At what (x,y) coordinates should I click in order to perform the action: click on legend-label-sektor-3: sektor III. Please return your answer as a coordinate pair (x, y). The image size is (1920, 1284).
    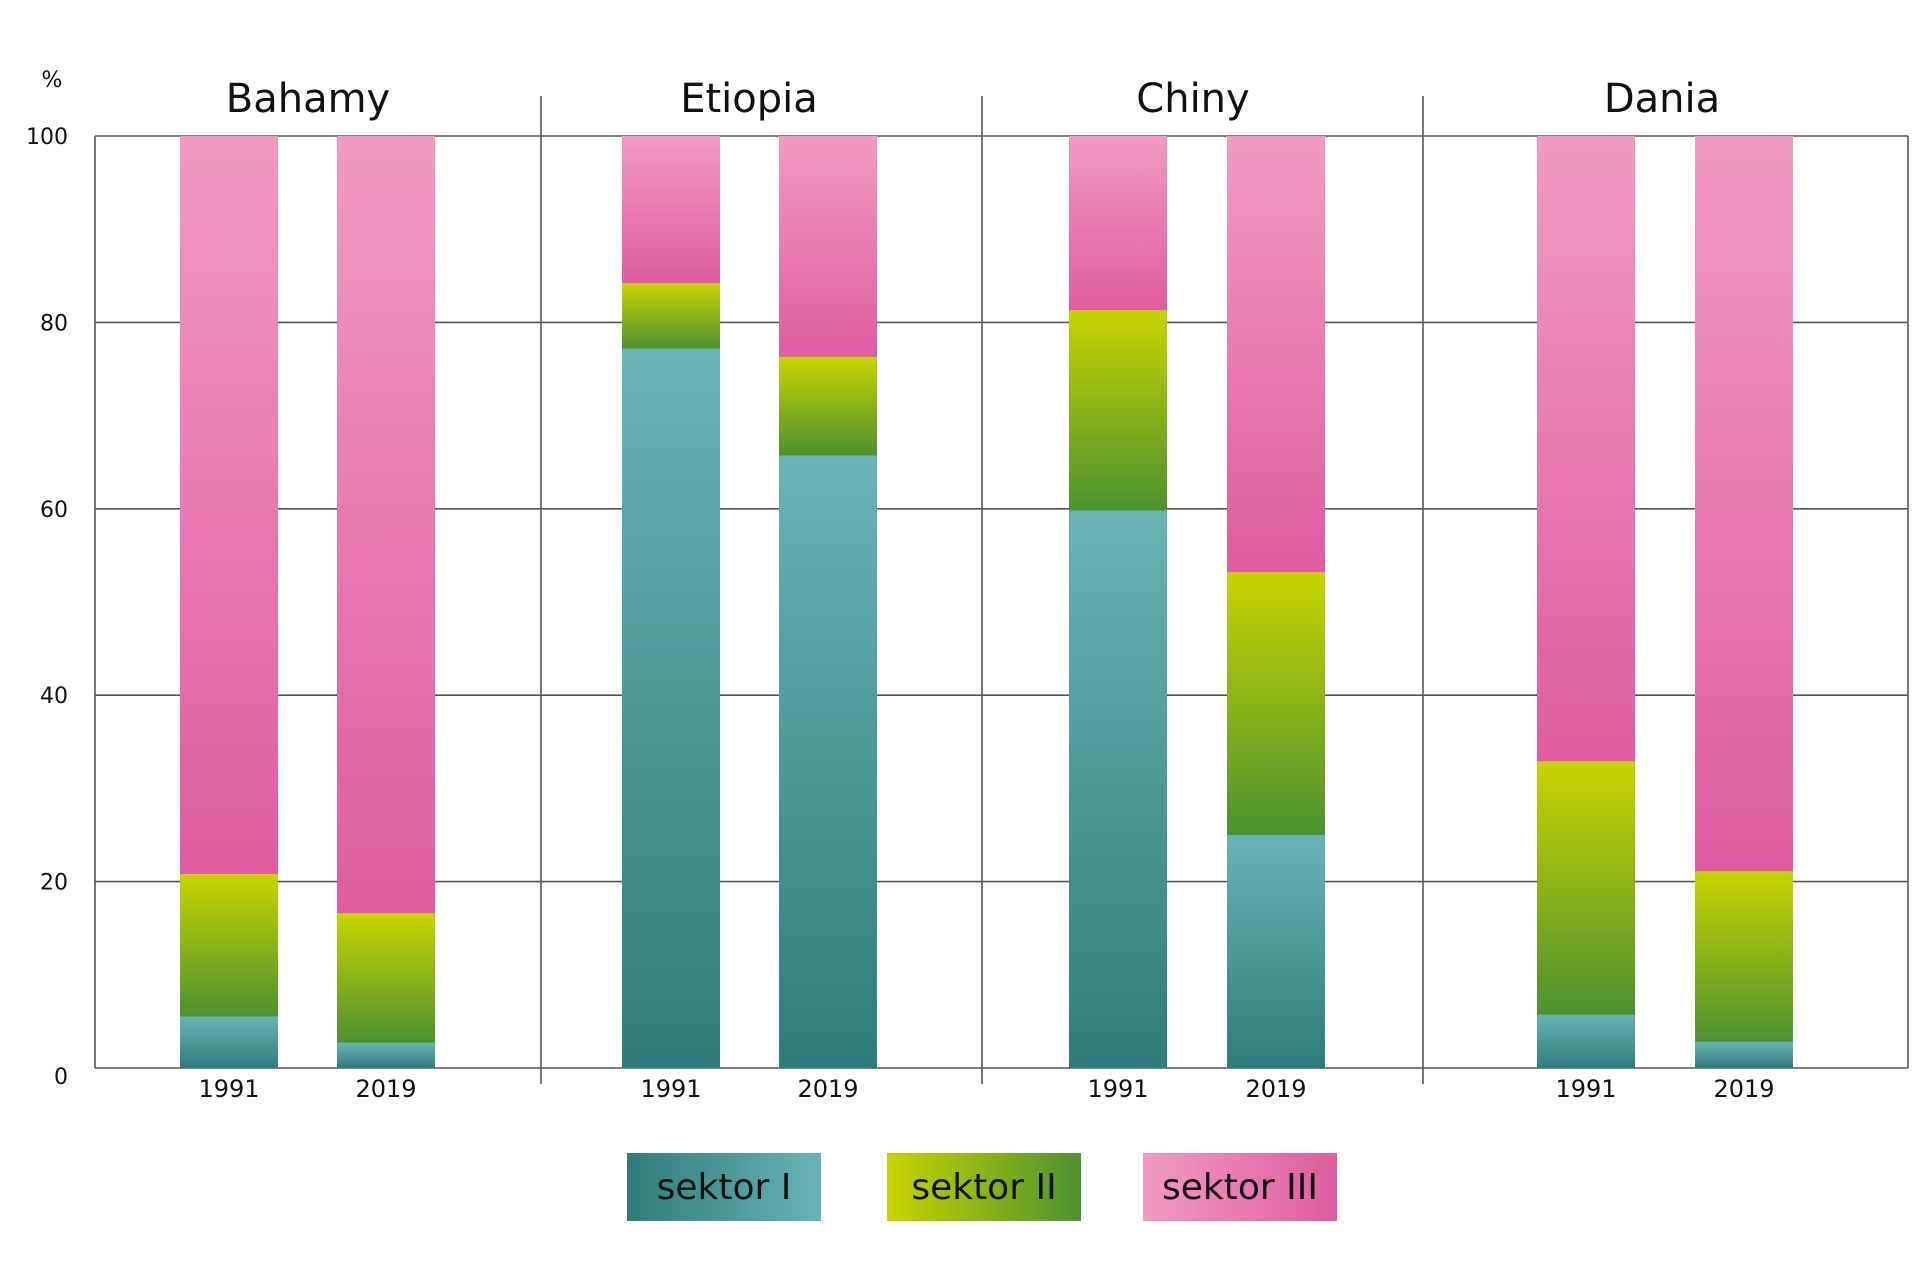
    Looking at the image, I should click on (1240, 1187).